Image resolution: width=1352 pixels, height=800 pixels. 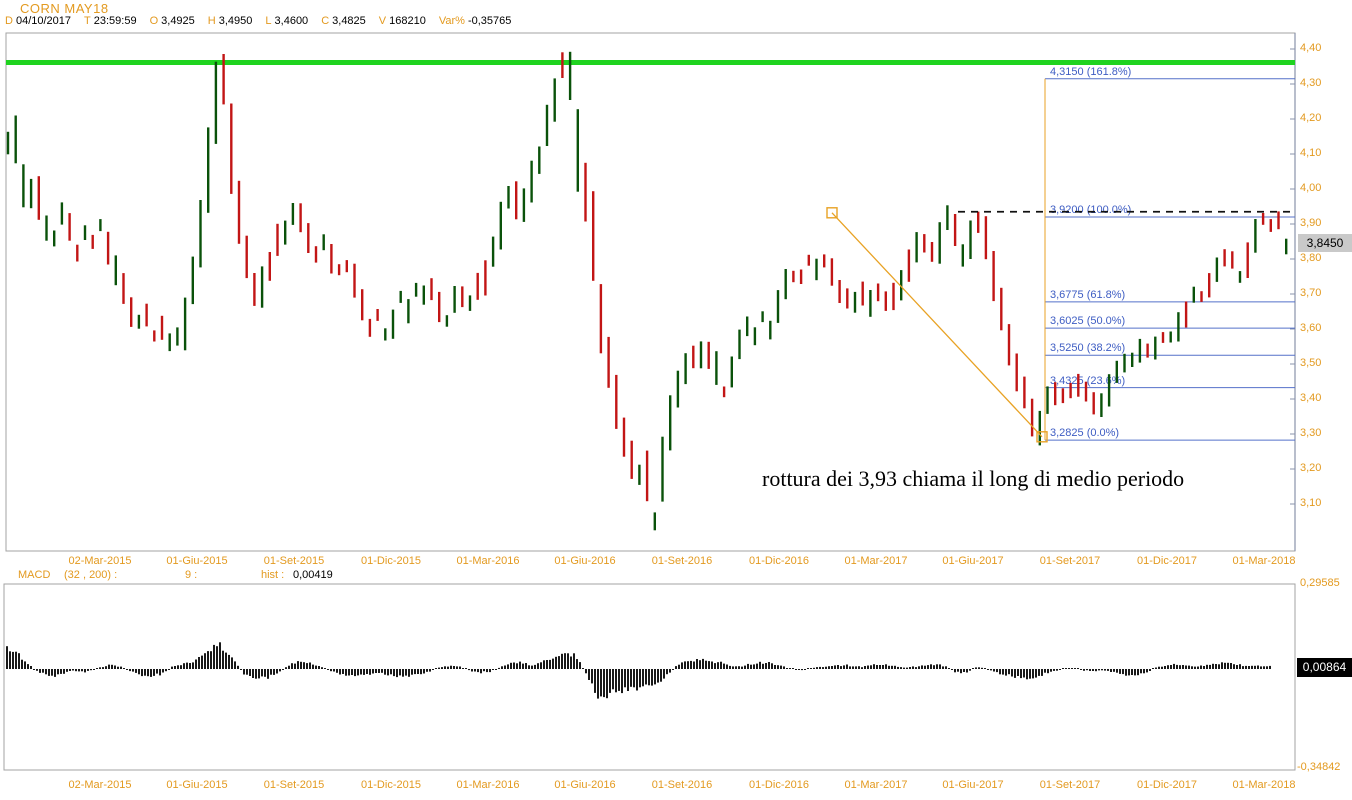 What do you see at coordinates (1091, 210) in the screenshot?
I see `fib-level-label: 3,9200 (100.0%)` at bounding box center [1091, 210].